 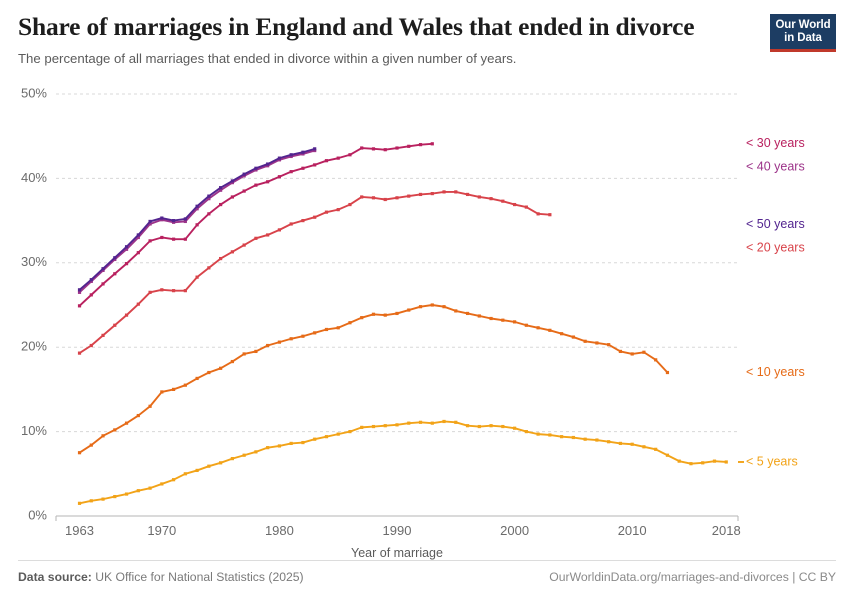 What do you see at coordinates (34, 92) in the screenshot?
I see `y-axis-tick-label: 50%` at bounding box center [34, 92].